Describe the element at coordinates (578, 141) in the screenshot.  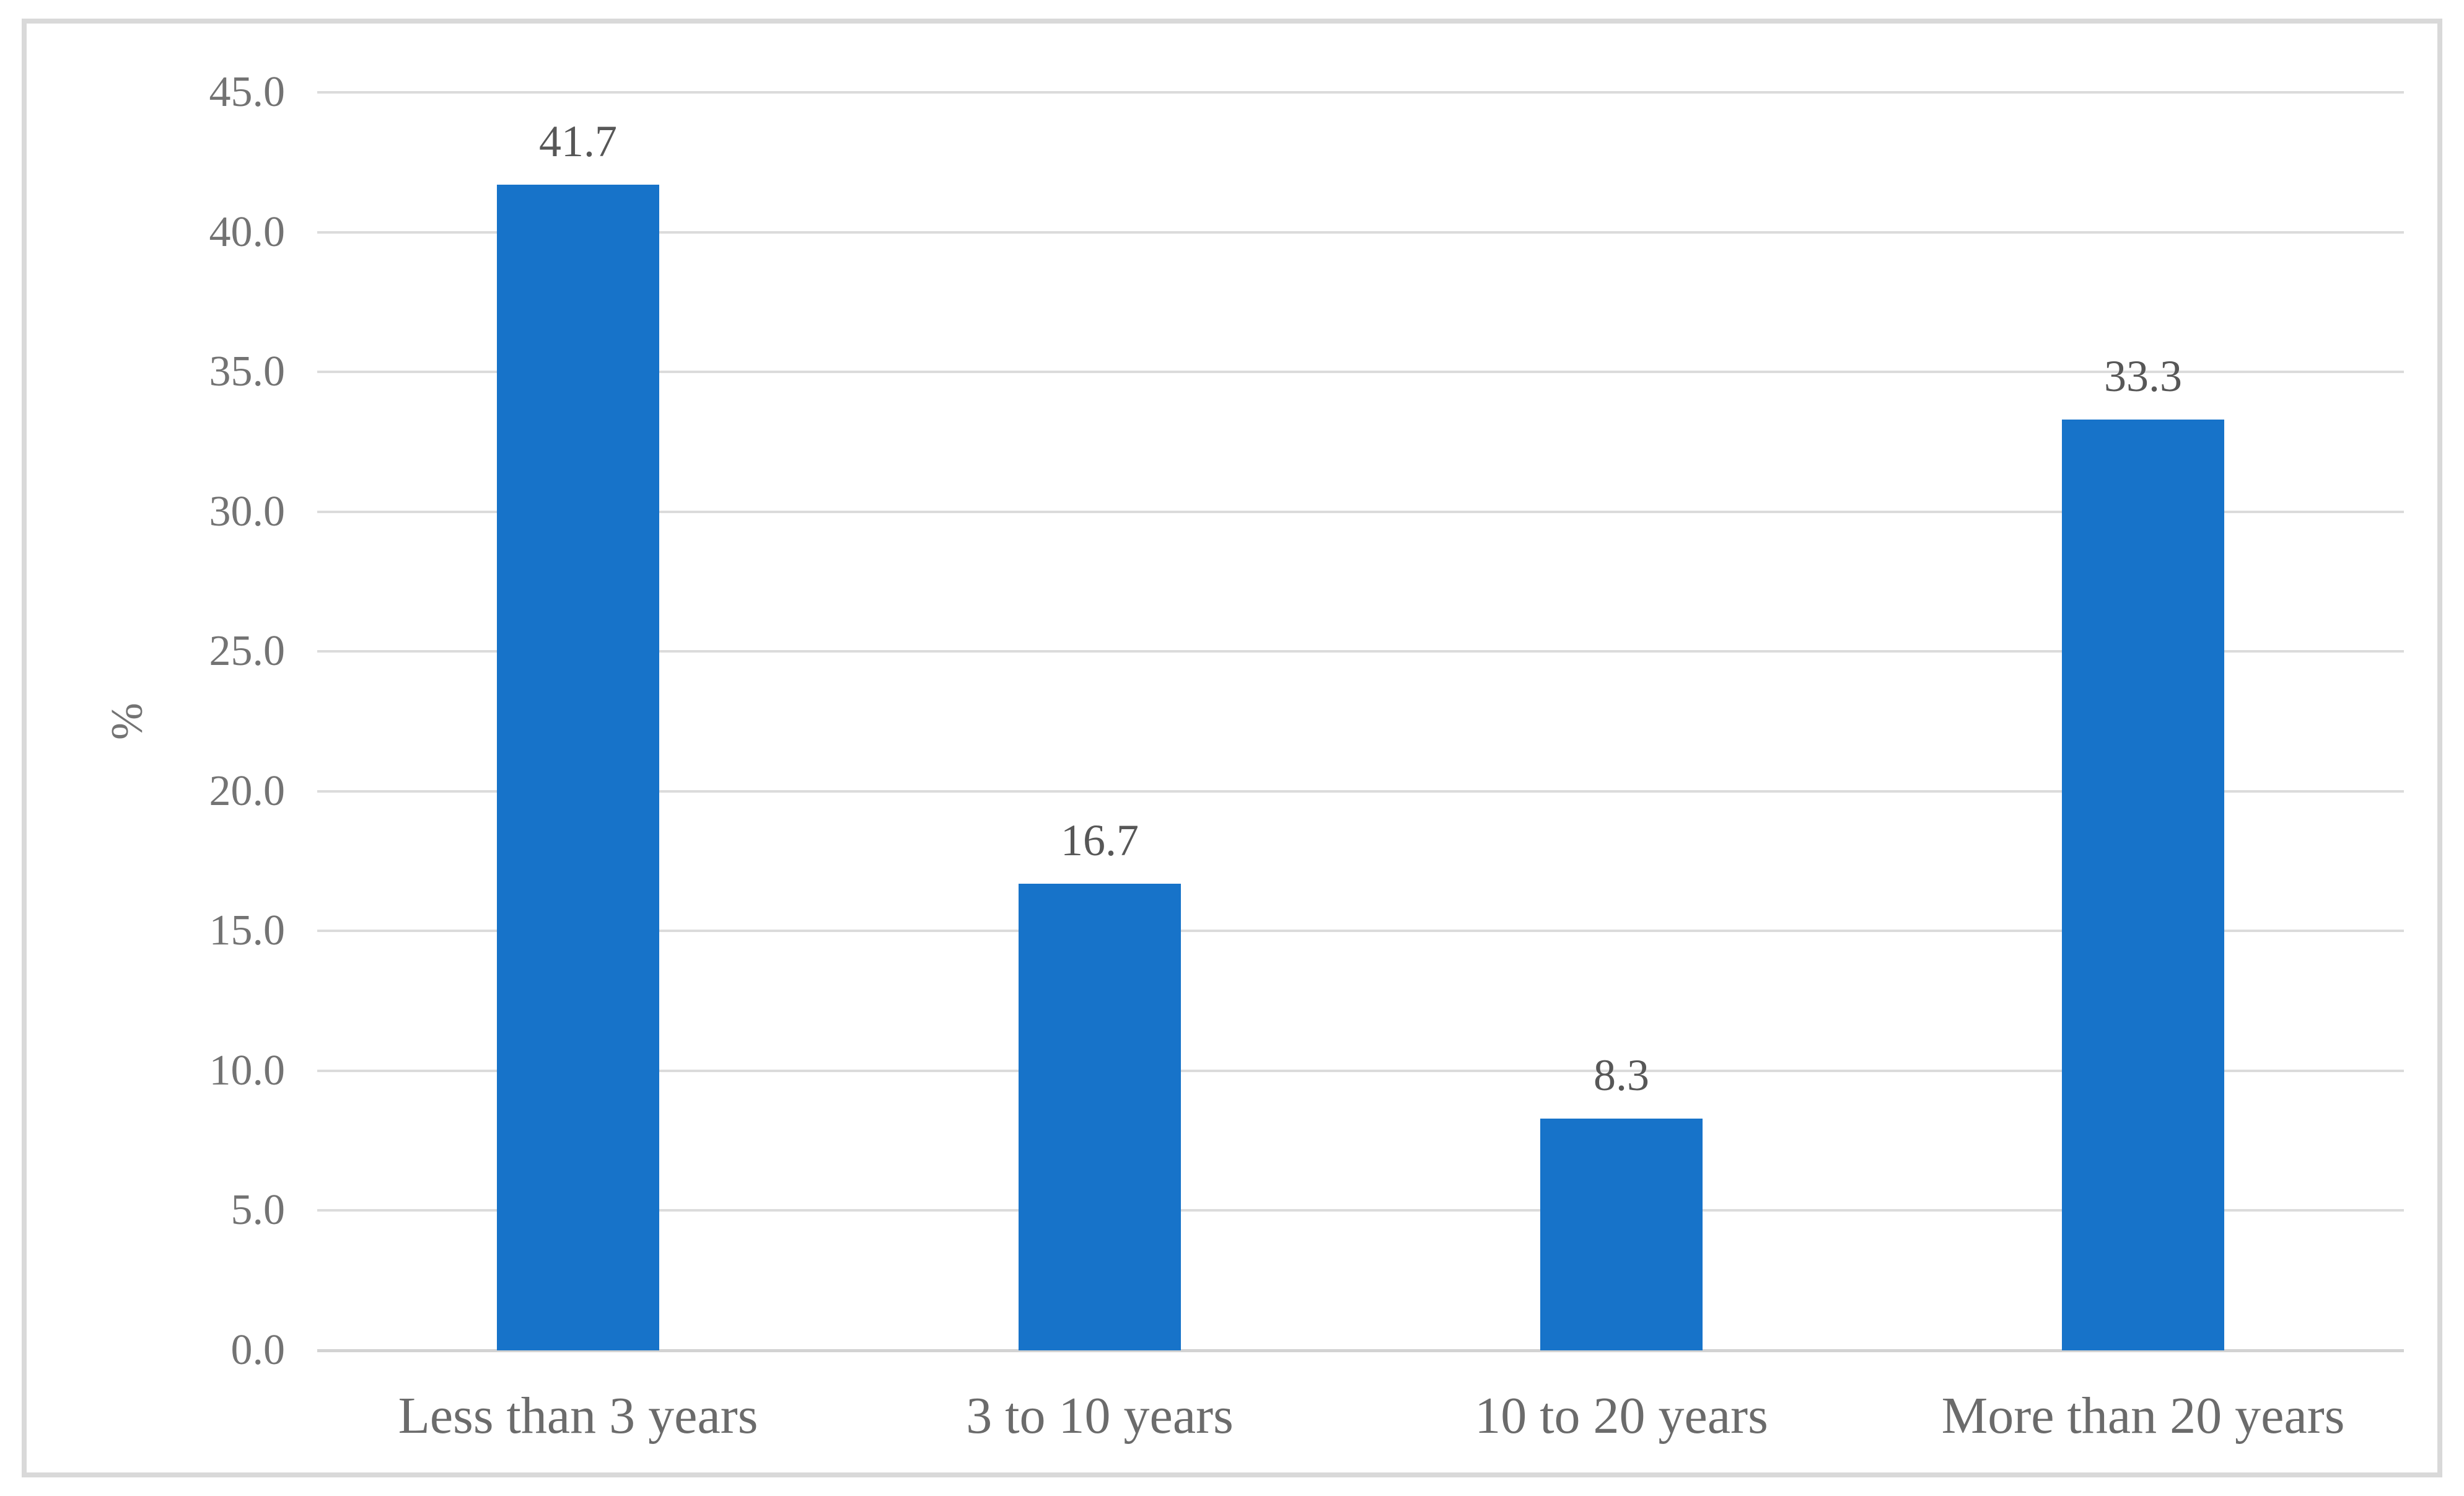
I see `bar-value-label: 41.7` at that location.